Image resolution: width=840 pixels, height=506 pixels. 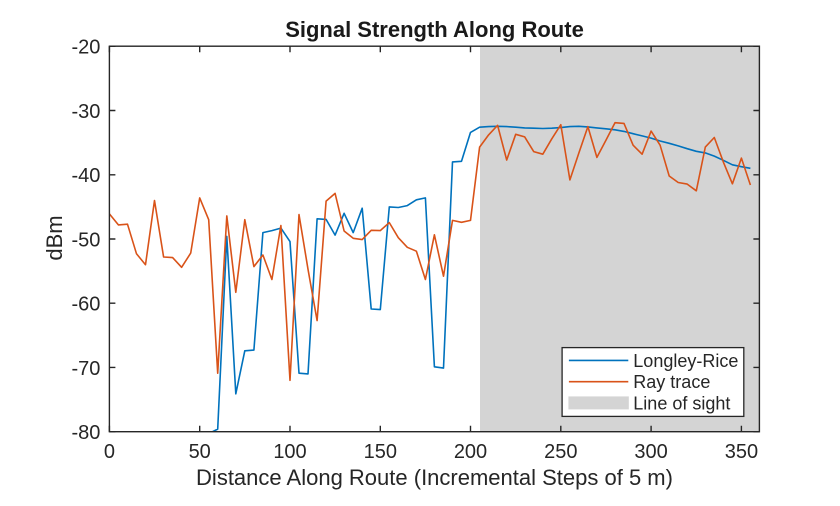 What do you see at coordinates (681, 403) in the screenshot?
I see `svg-text: Line of sight` at bounding box center [681, 403].